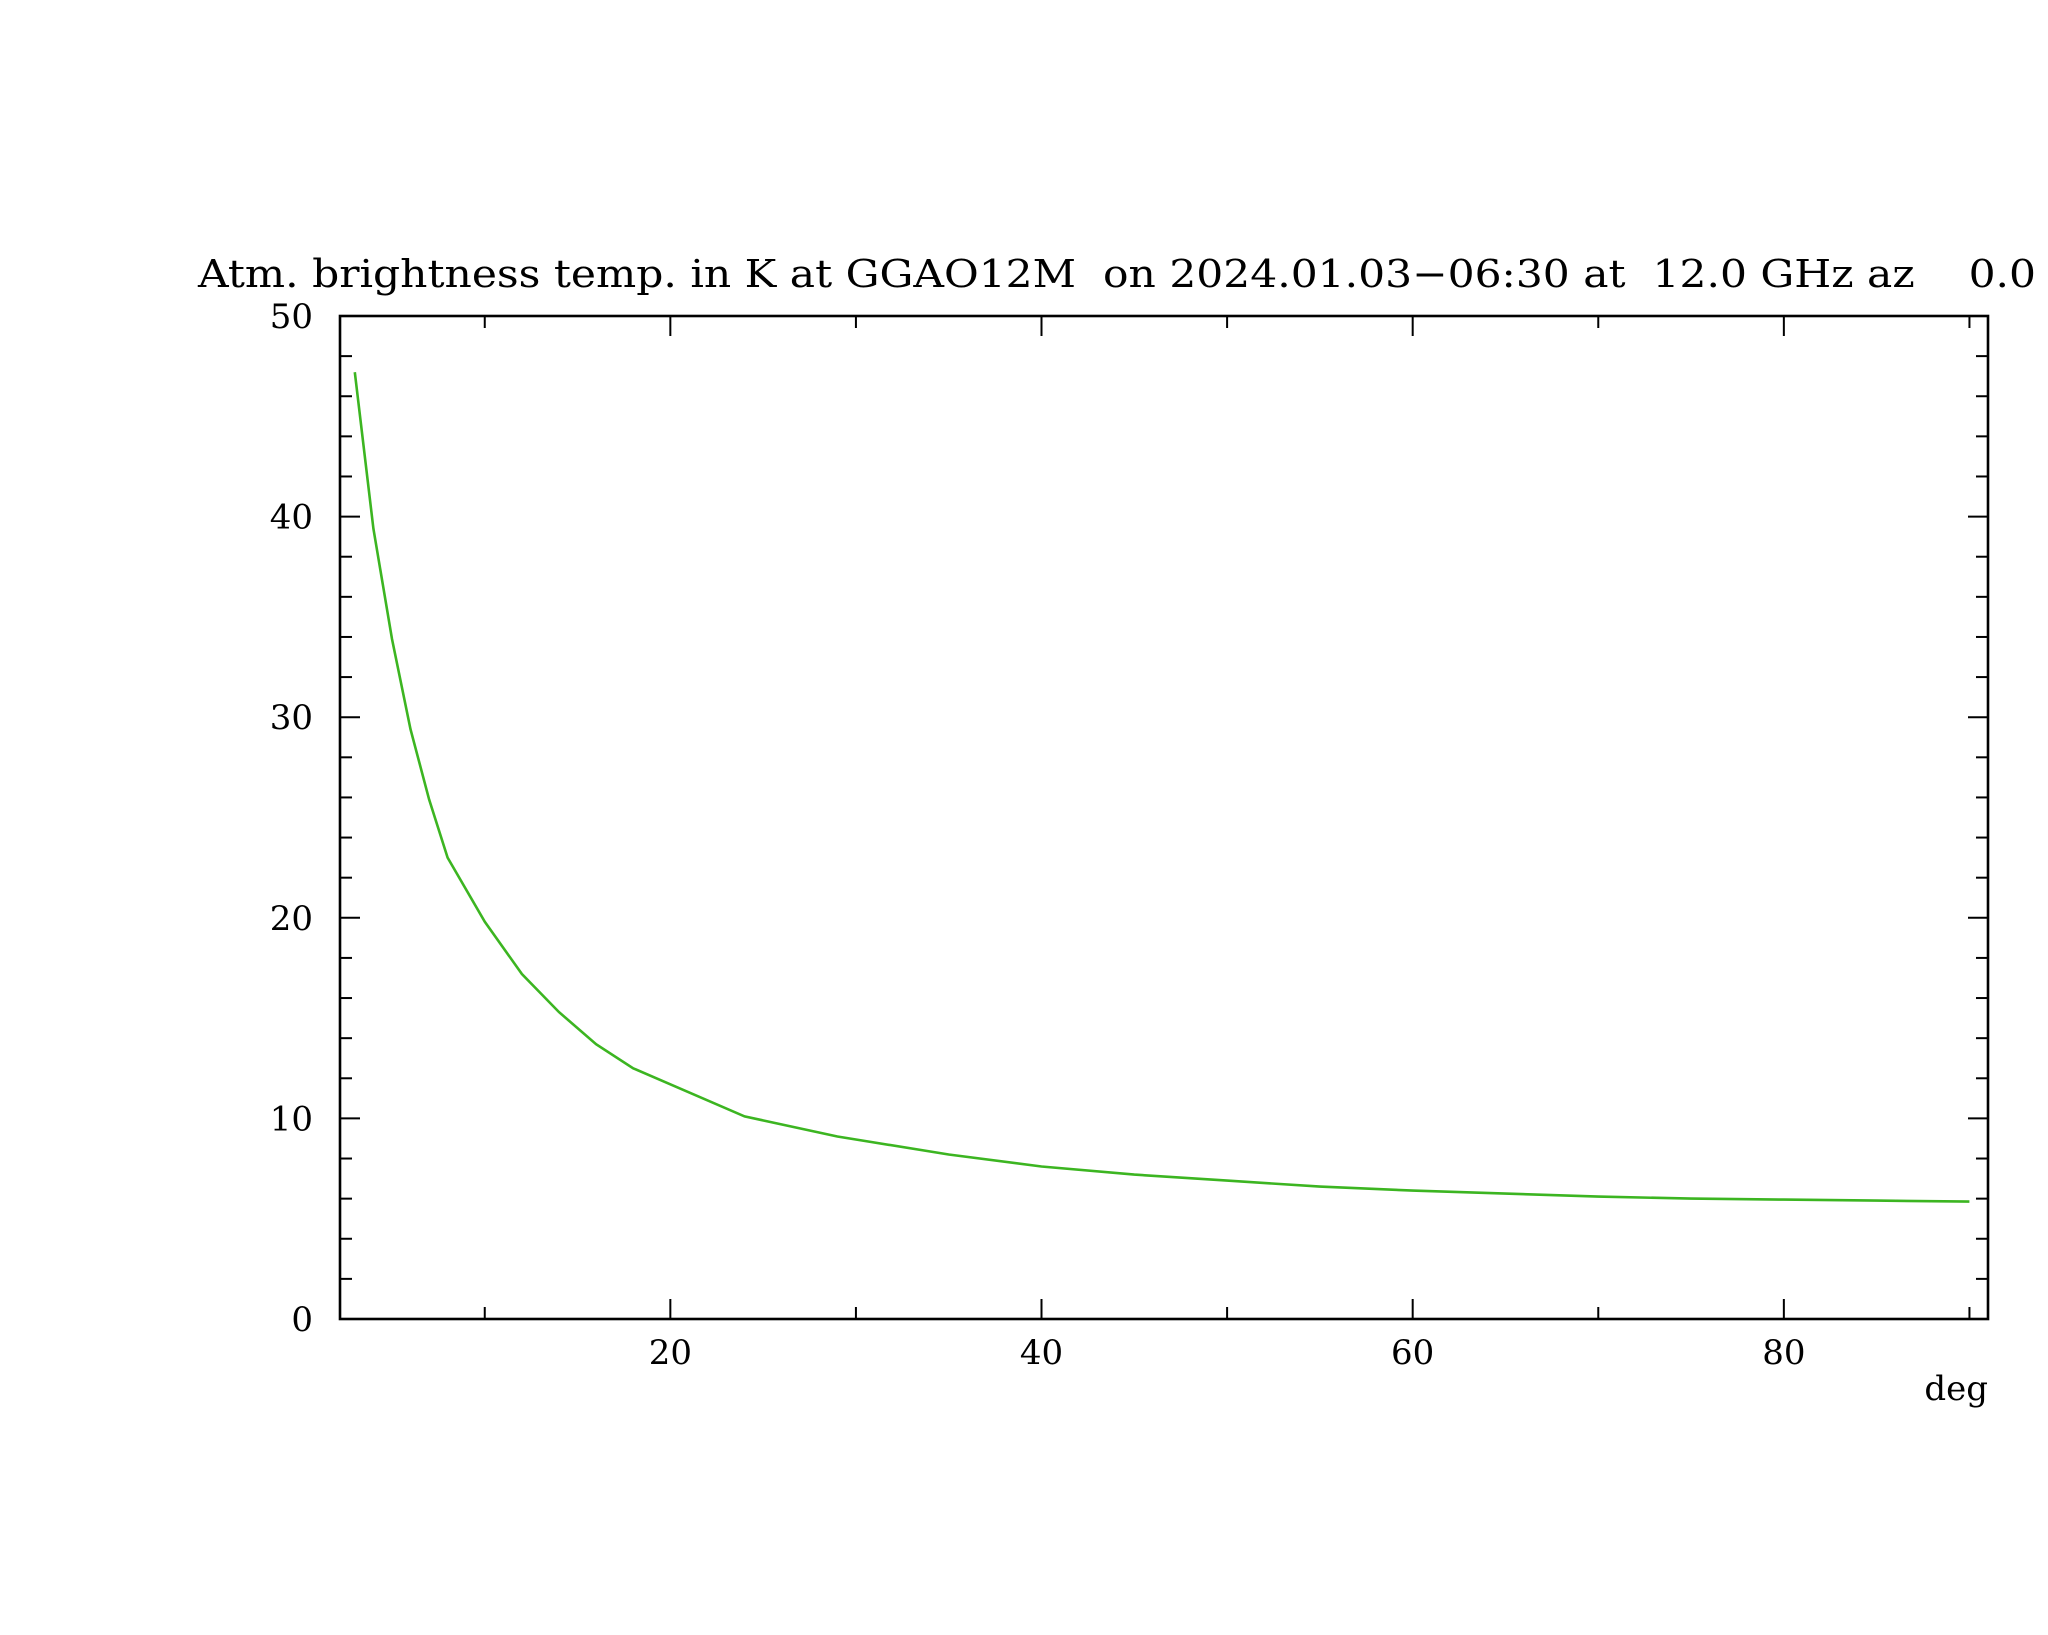 This screenshot has width=2048, height=1635. Describe the element at coordinates (291, 919) in the screenshot. I see `y-tick-label: 20` at that location.